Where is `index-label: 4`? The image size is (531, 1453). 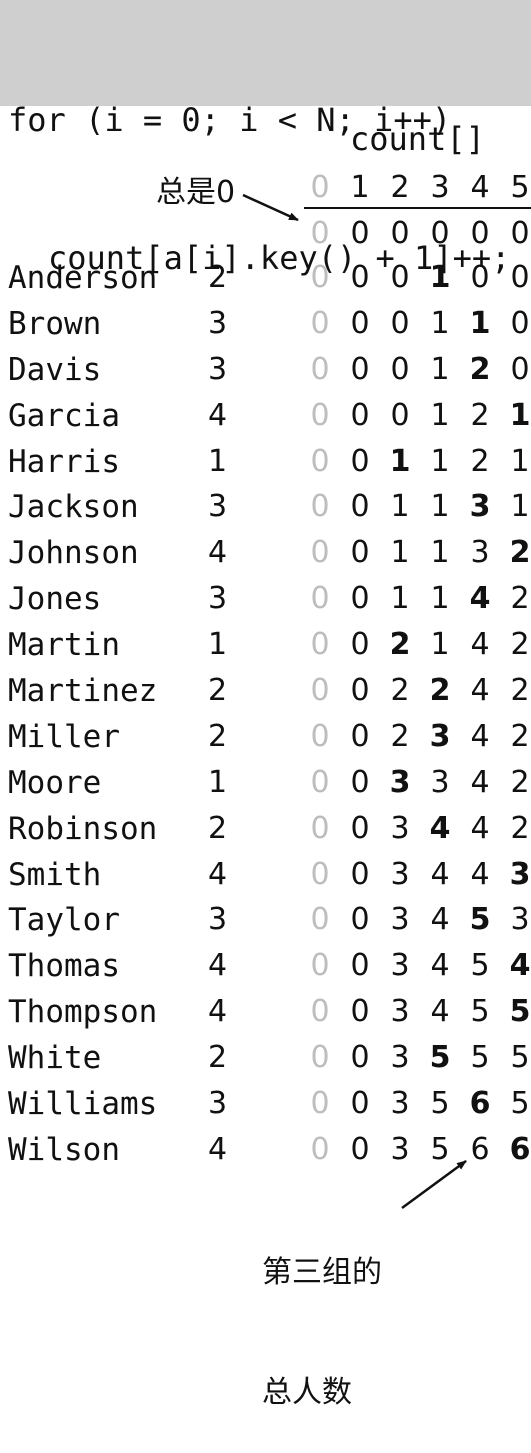
index-label: 4 is located at coordinates (480, 187).